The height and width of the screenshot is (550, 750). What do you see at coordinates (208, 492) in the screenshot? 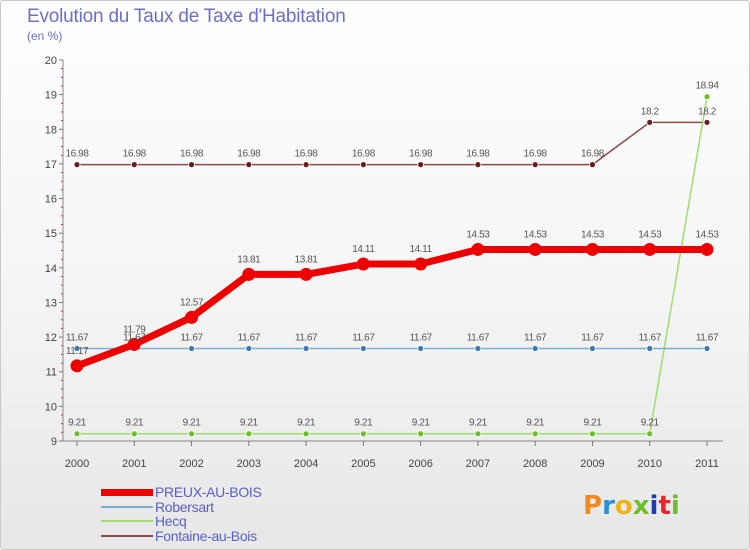
I see `legend-label: PREUX-AU-BOIS` at bounding box center [208, 492].